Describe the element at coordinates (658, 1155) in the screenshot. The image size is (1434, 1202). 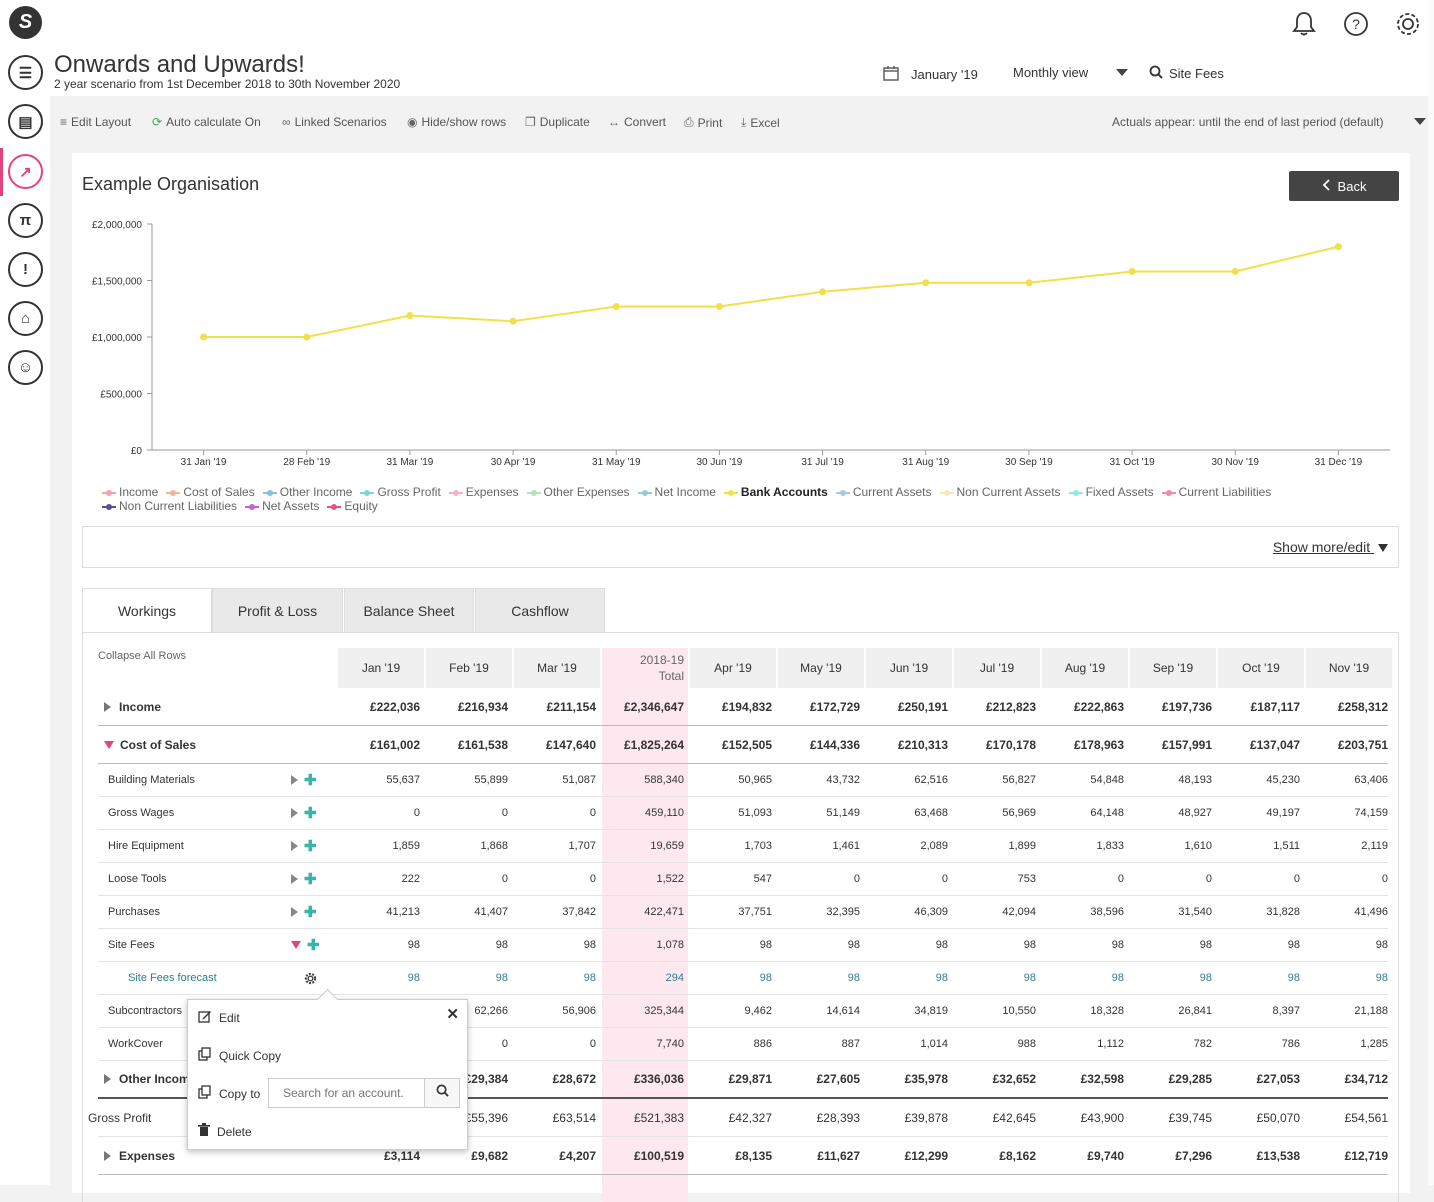
I see `table-cell: £100,519` at that location.